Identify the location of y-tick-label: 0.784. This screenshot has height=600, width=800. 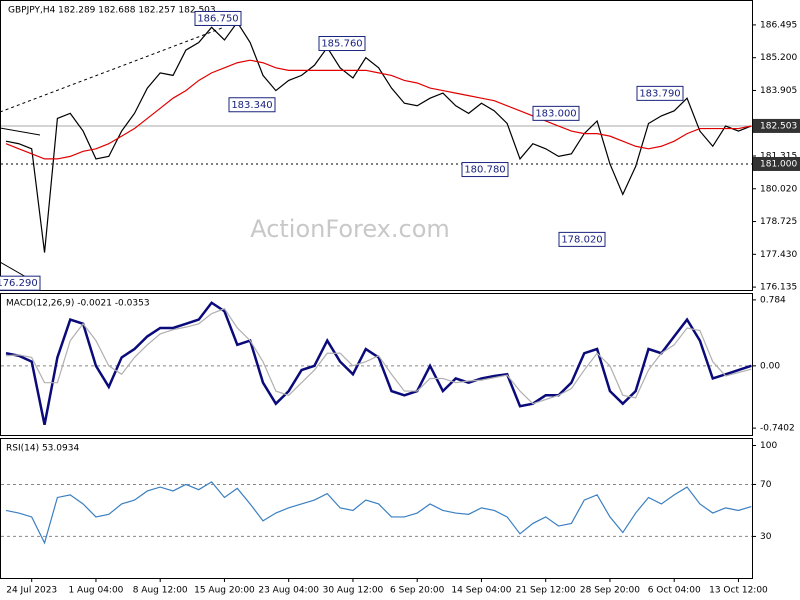
(773, 300).